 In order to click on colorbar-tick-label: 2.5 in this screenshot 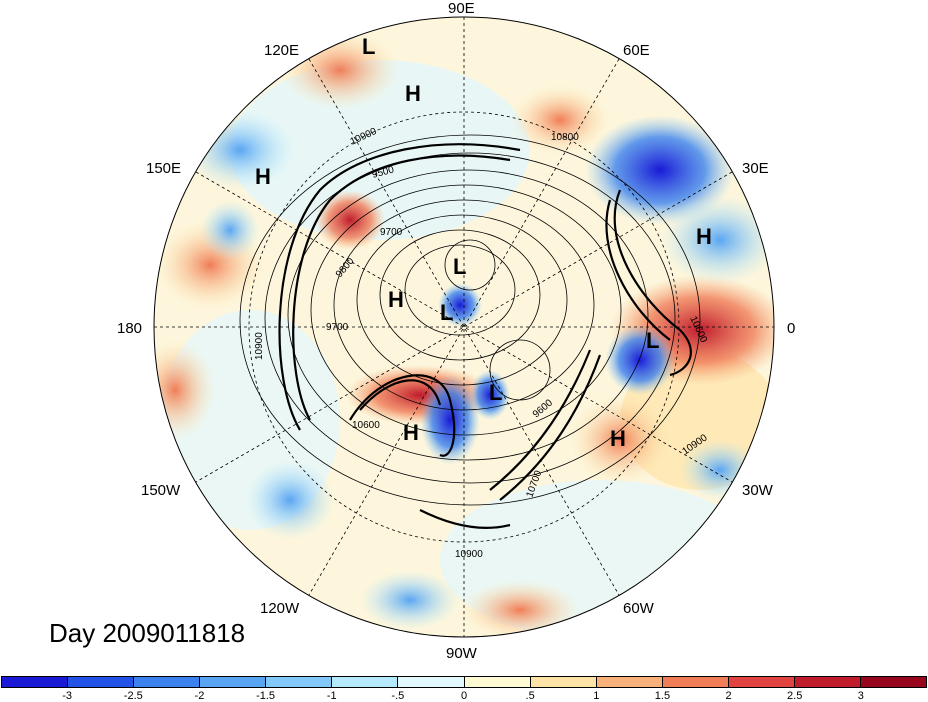, I will do `click(795, 696)`.